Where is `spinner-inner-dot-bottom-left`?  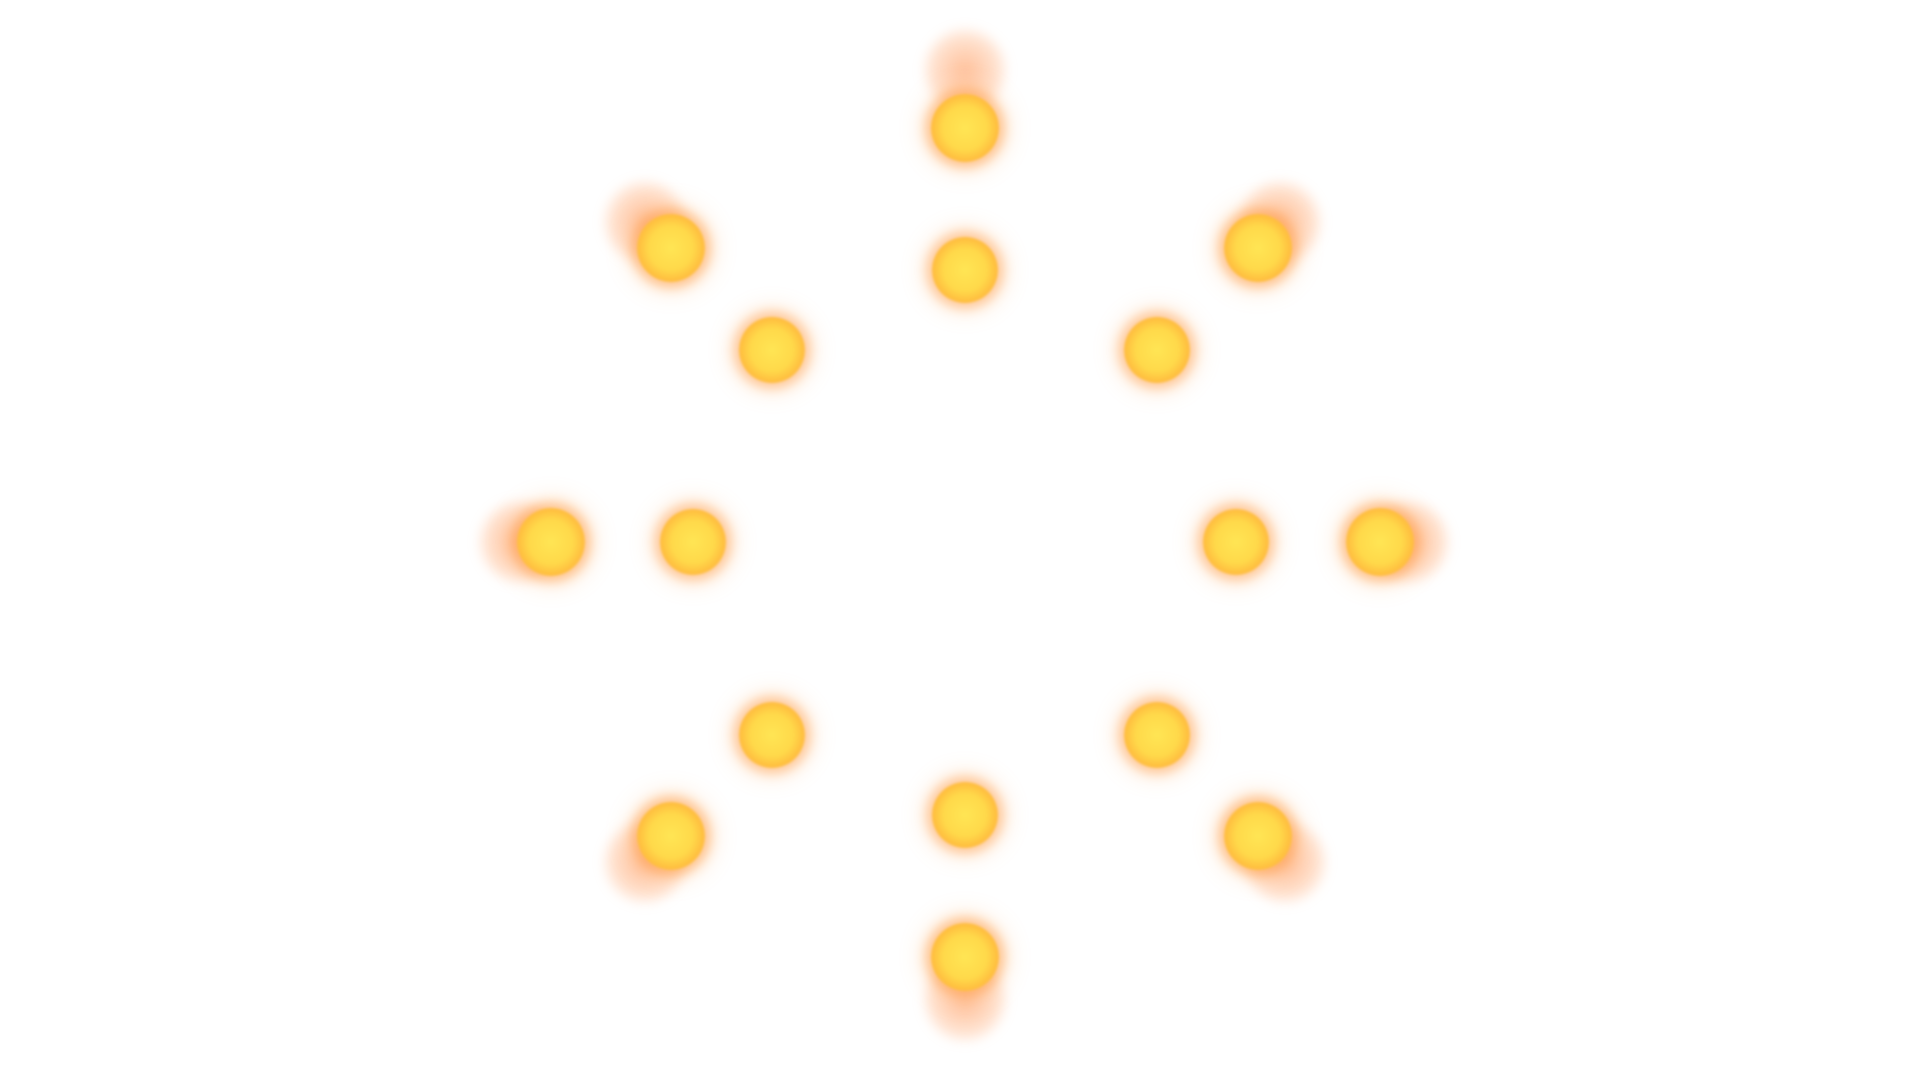
spinner-inner-dot-bottom-left is located at coordinates (772, 735).